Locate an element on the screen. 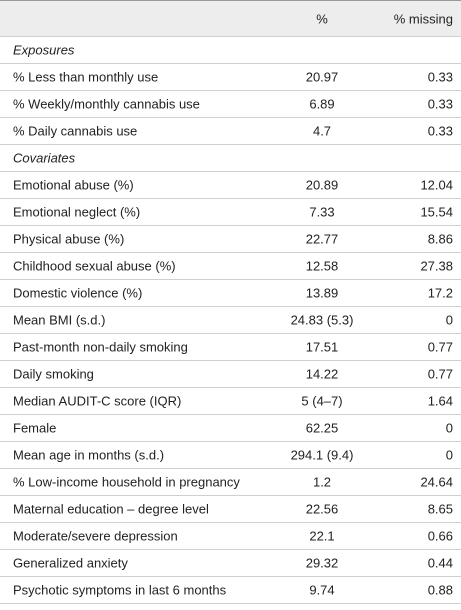 This screenshot has width=461, height=610. row-label: Childhood sexual abuse (%) is located at coordinates (94, 266).